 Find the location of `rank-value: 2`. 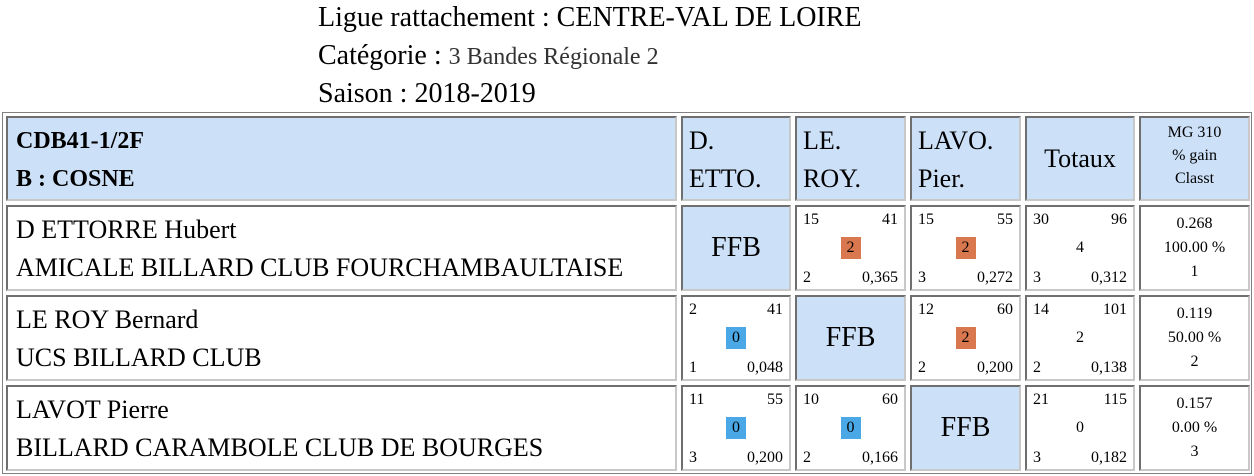

rank-value: 2 is located at coordinates (1194, 361).